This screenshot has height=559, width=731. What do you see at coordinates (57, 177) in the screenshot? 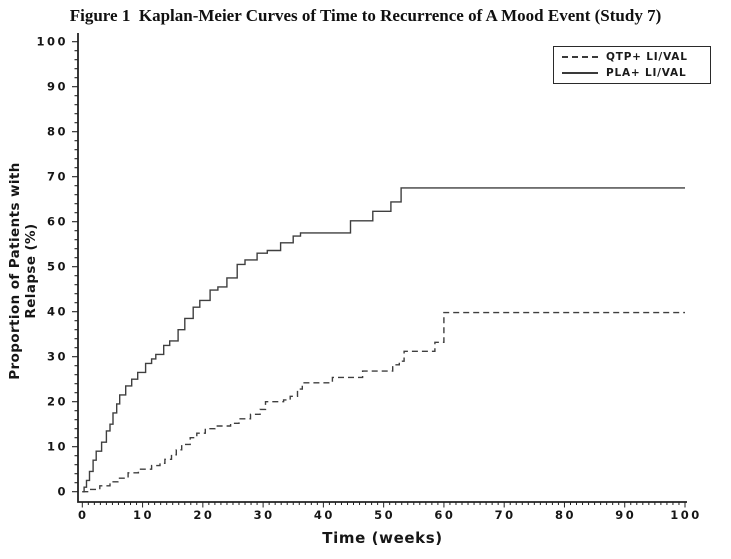
I see `y-tick-label: 70` at bounding box center [57, 177].